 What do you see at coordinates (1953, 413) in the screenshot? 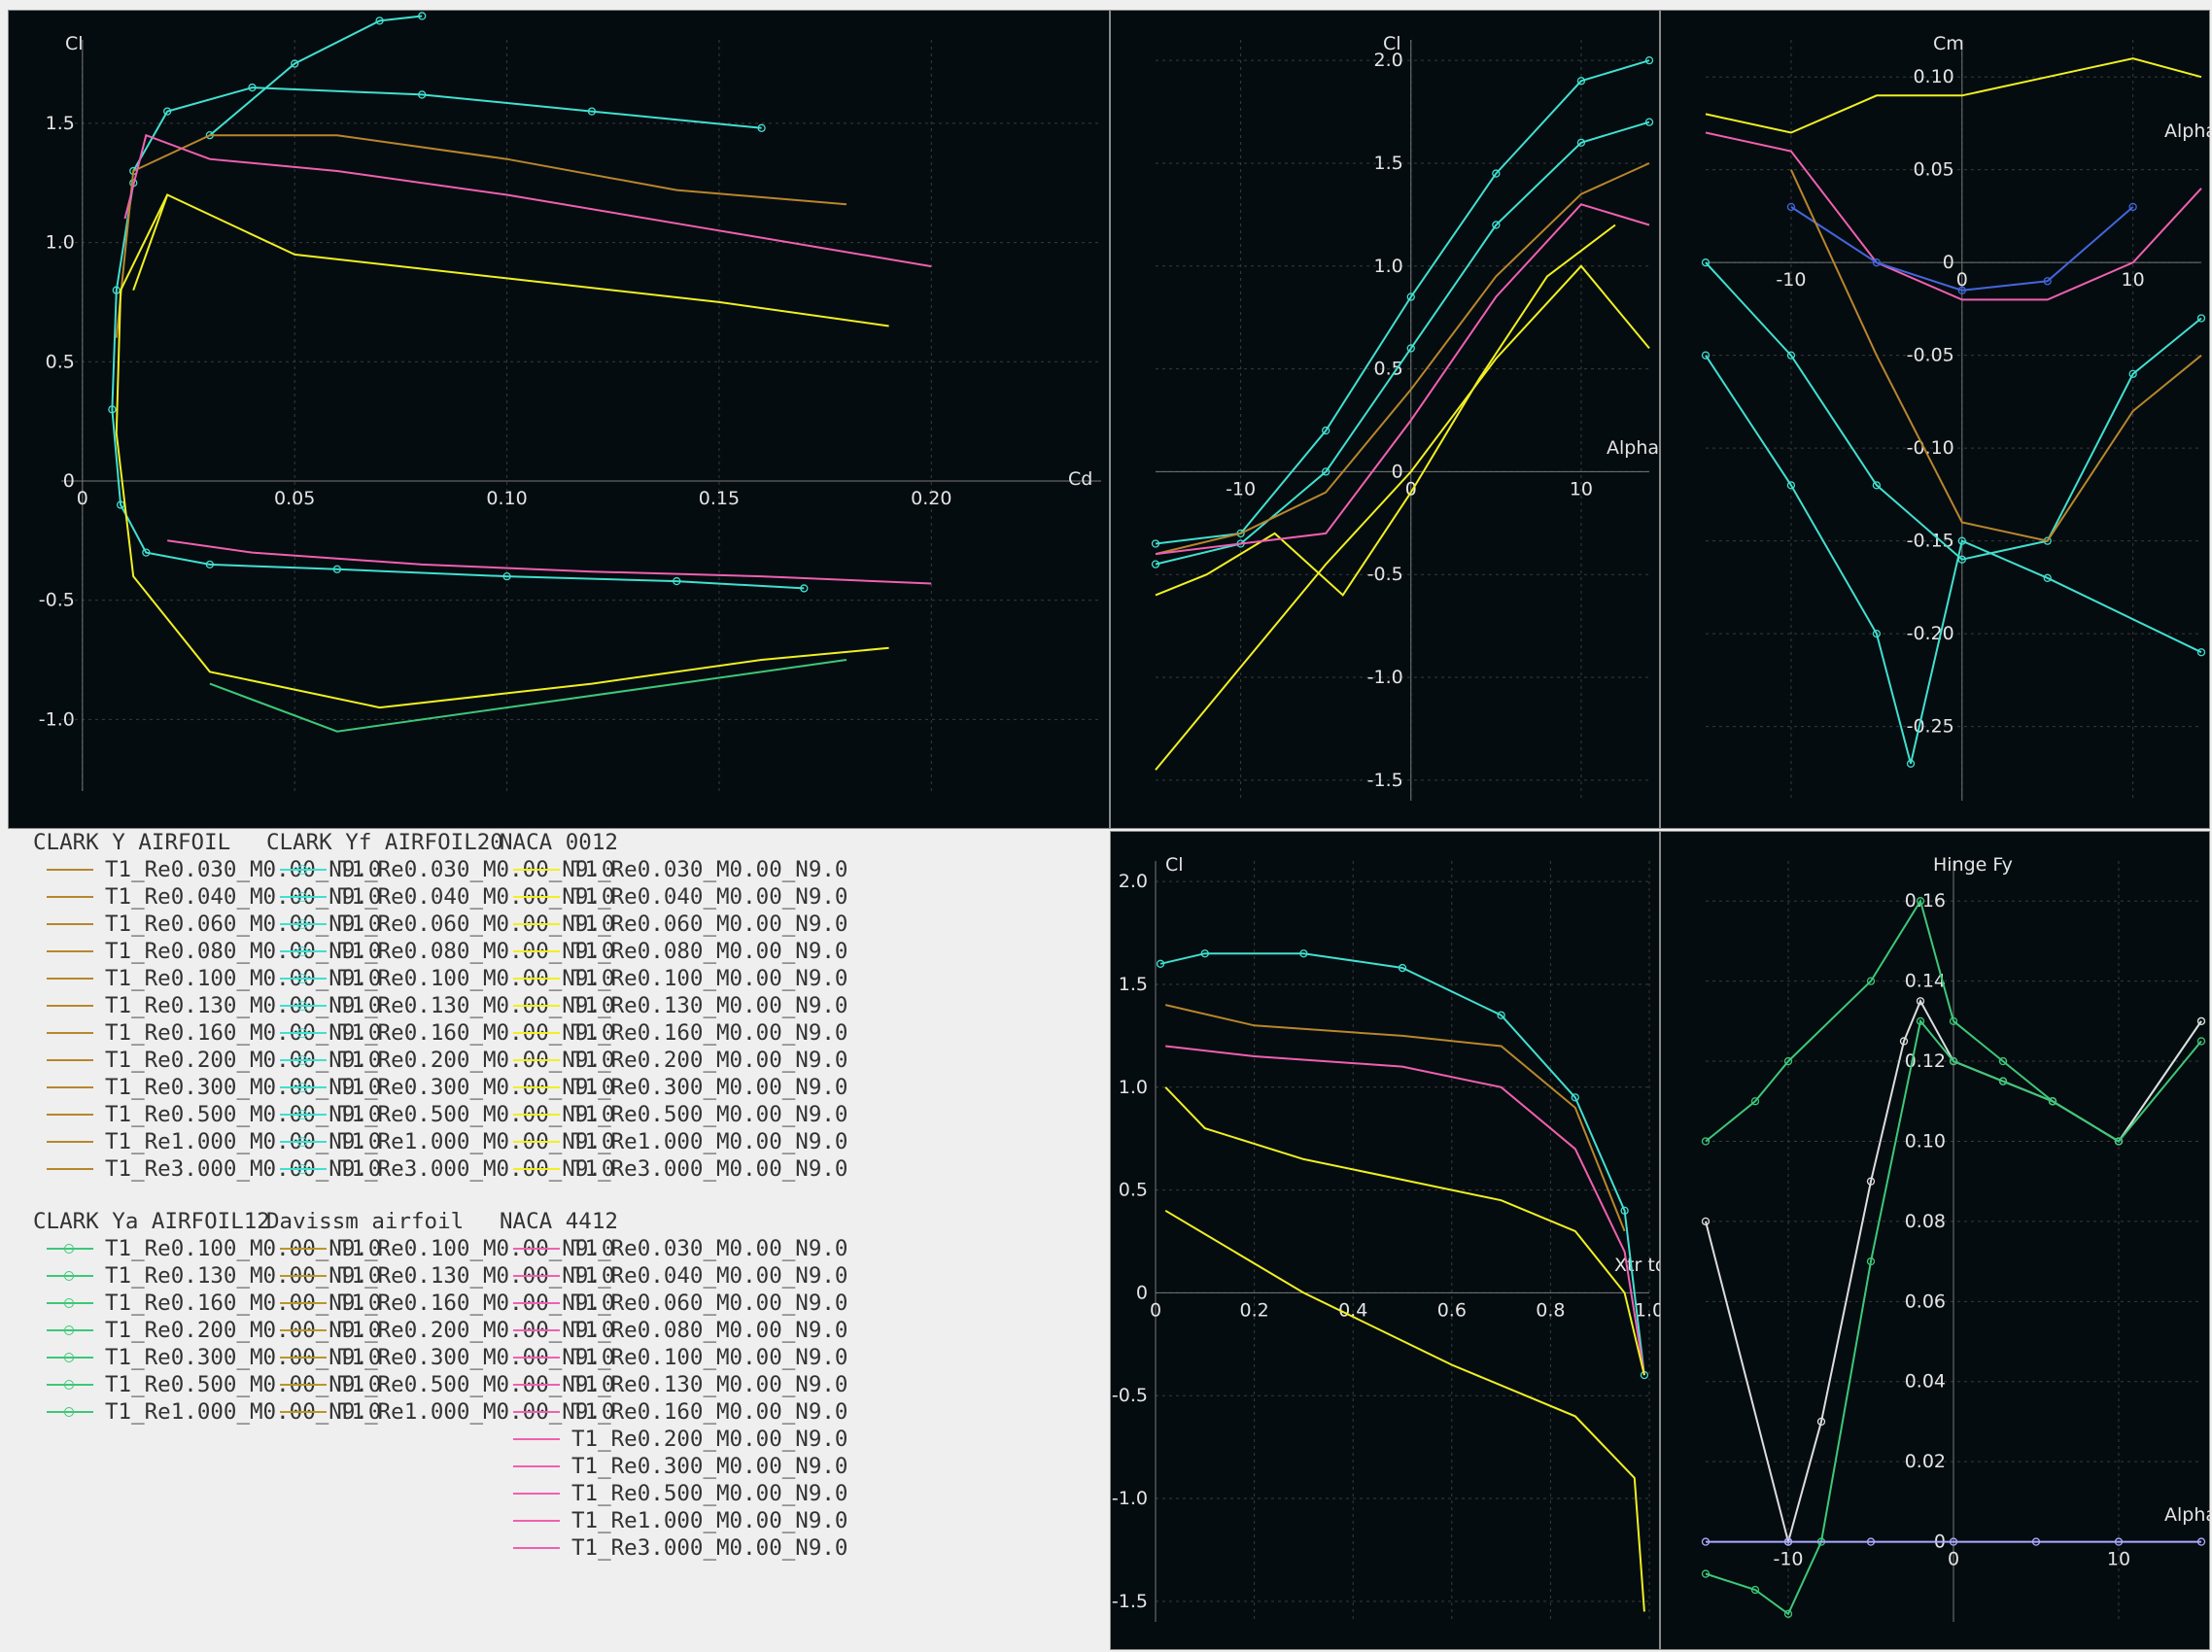
I see `plot-area` at bounding box center [1953, 413].